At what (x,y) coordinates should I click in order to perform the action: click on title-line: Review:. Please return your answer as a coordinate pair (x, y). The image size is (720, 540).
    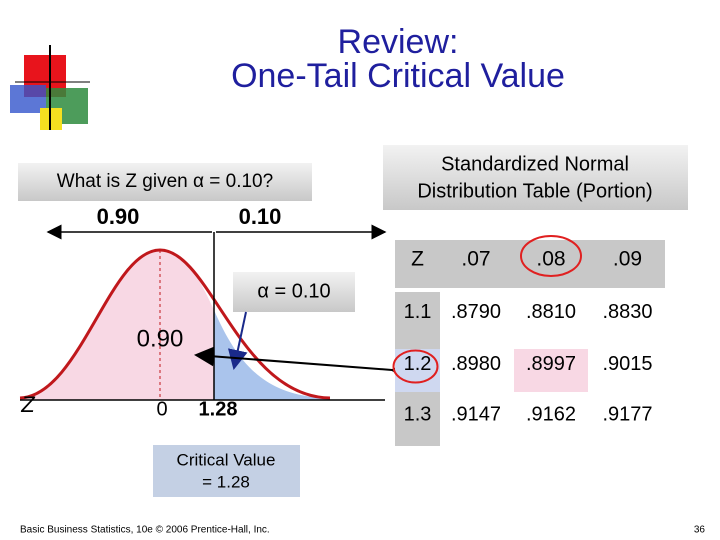
    Looking at the image, I should click on (398, 42).